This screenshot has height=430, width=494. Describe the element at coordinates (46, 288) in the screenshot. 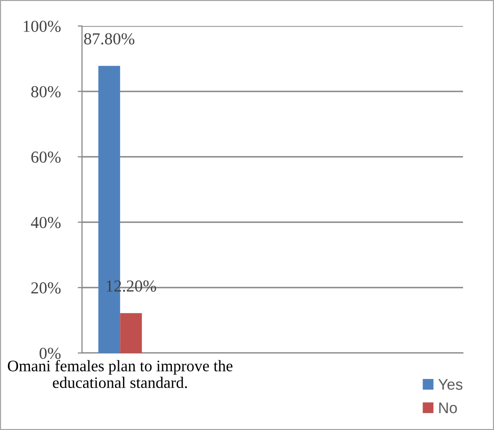

I see `y-tick-label: 20%` at that location.